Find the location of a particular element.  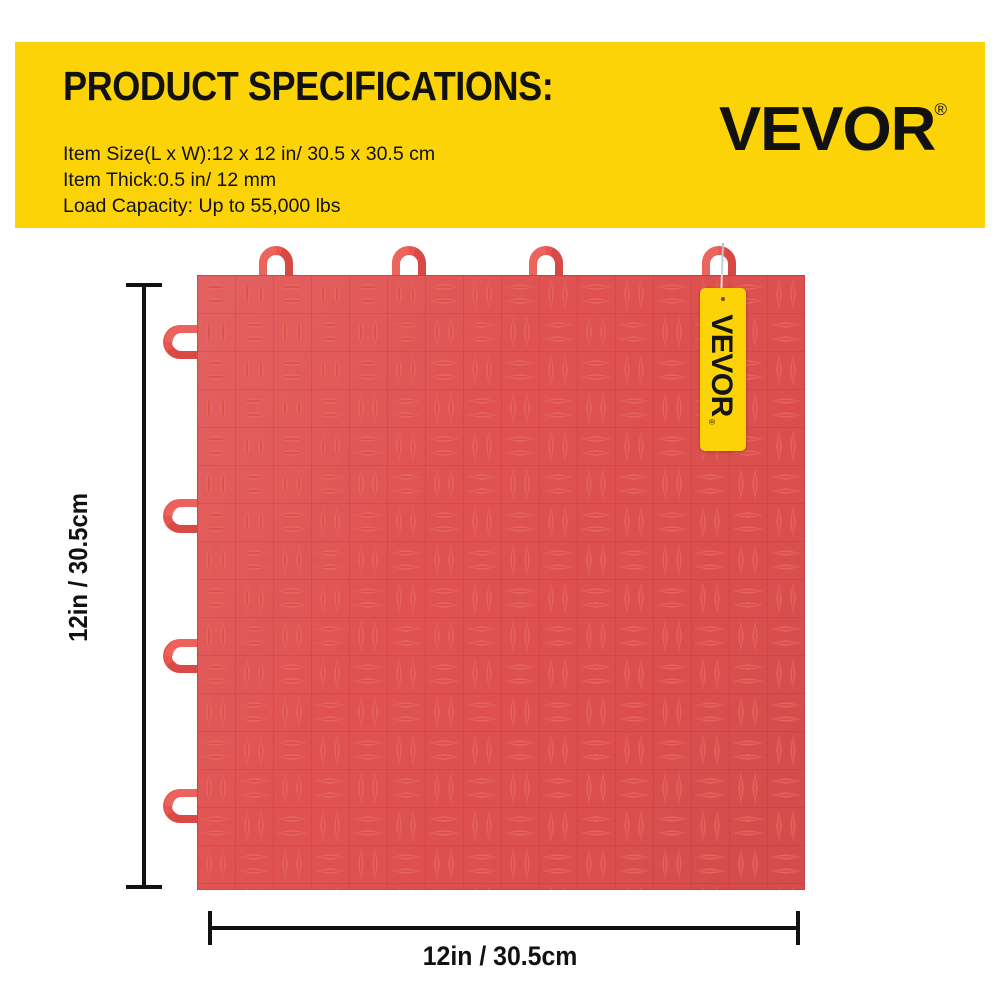

page-title: PRODUCT SPECIFICATIONS: is located at coordinates (308, 86).